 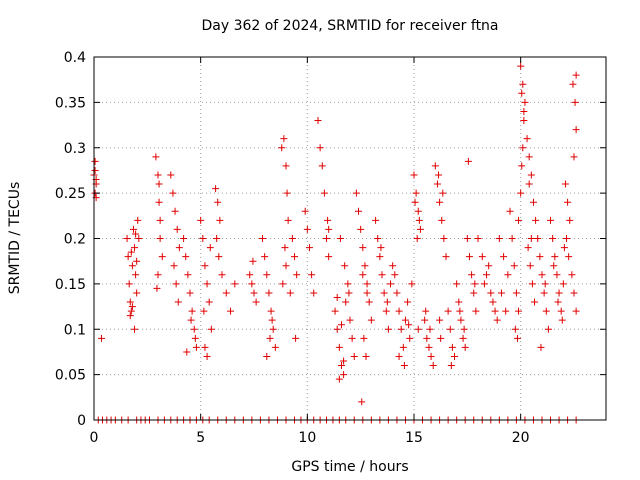 What do you see at coordinates (521, 438) in the screenshot?
I see `x-tick-label: 20` at bounding box center [521, 438].